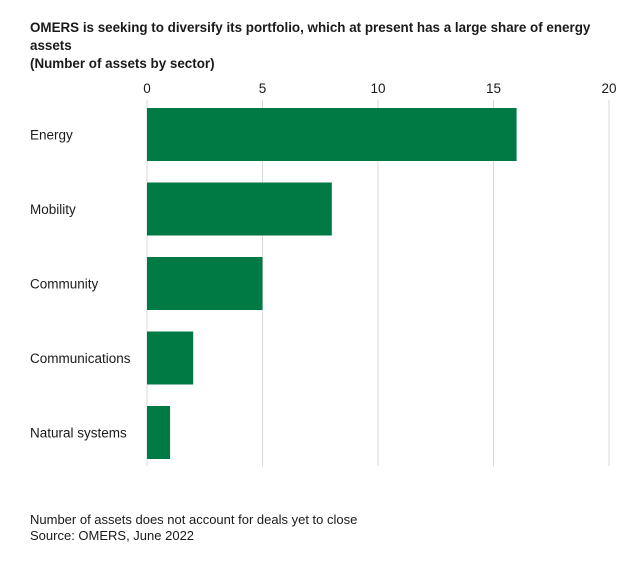  Describe the element at coordinates (205, 283) in the screenshot. I see `bar-community` at that location.